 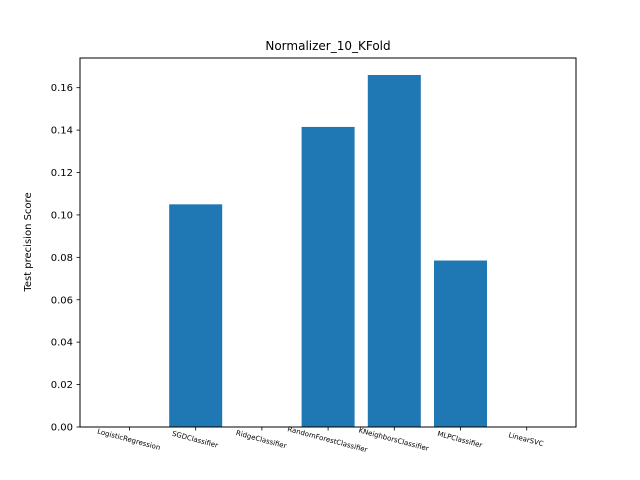 What do you see at coordinates (28, 242) in the screenshot?
I see `y-axis-label: Test precision Score` at bounding box center [28, 242].